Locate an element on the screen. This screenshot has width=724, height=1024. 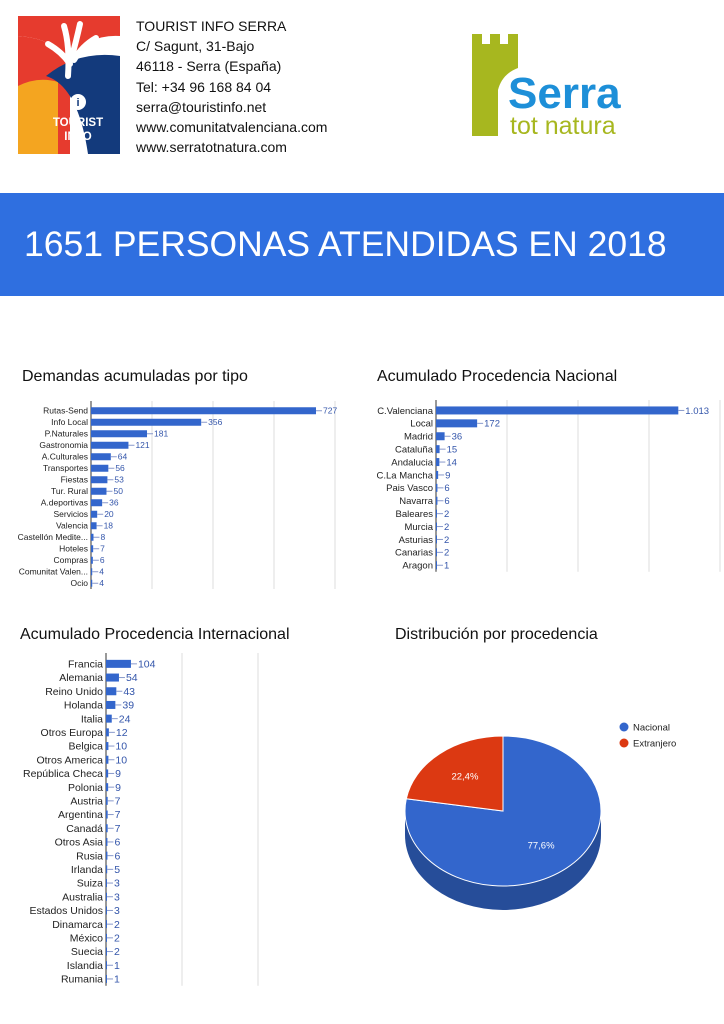
value-label: 53 is located at coordinates (119, 480).